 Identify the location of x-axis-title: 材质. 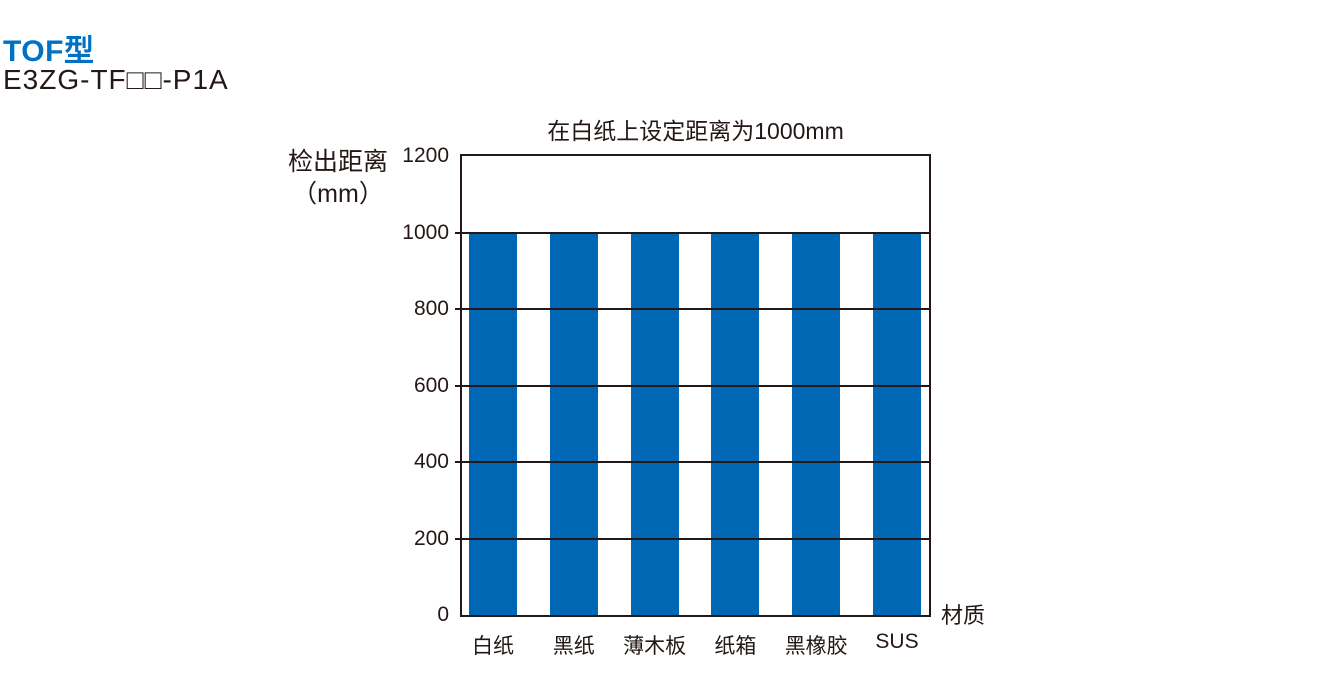
(963, 615).